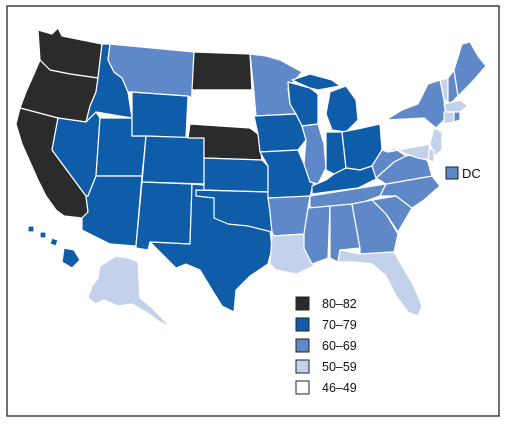  What do you see at coordinates (129, 291) in the screenshot?
I see `state-alaska` at bounding box center [129, 291].